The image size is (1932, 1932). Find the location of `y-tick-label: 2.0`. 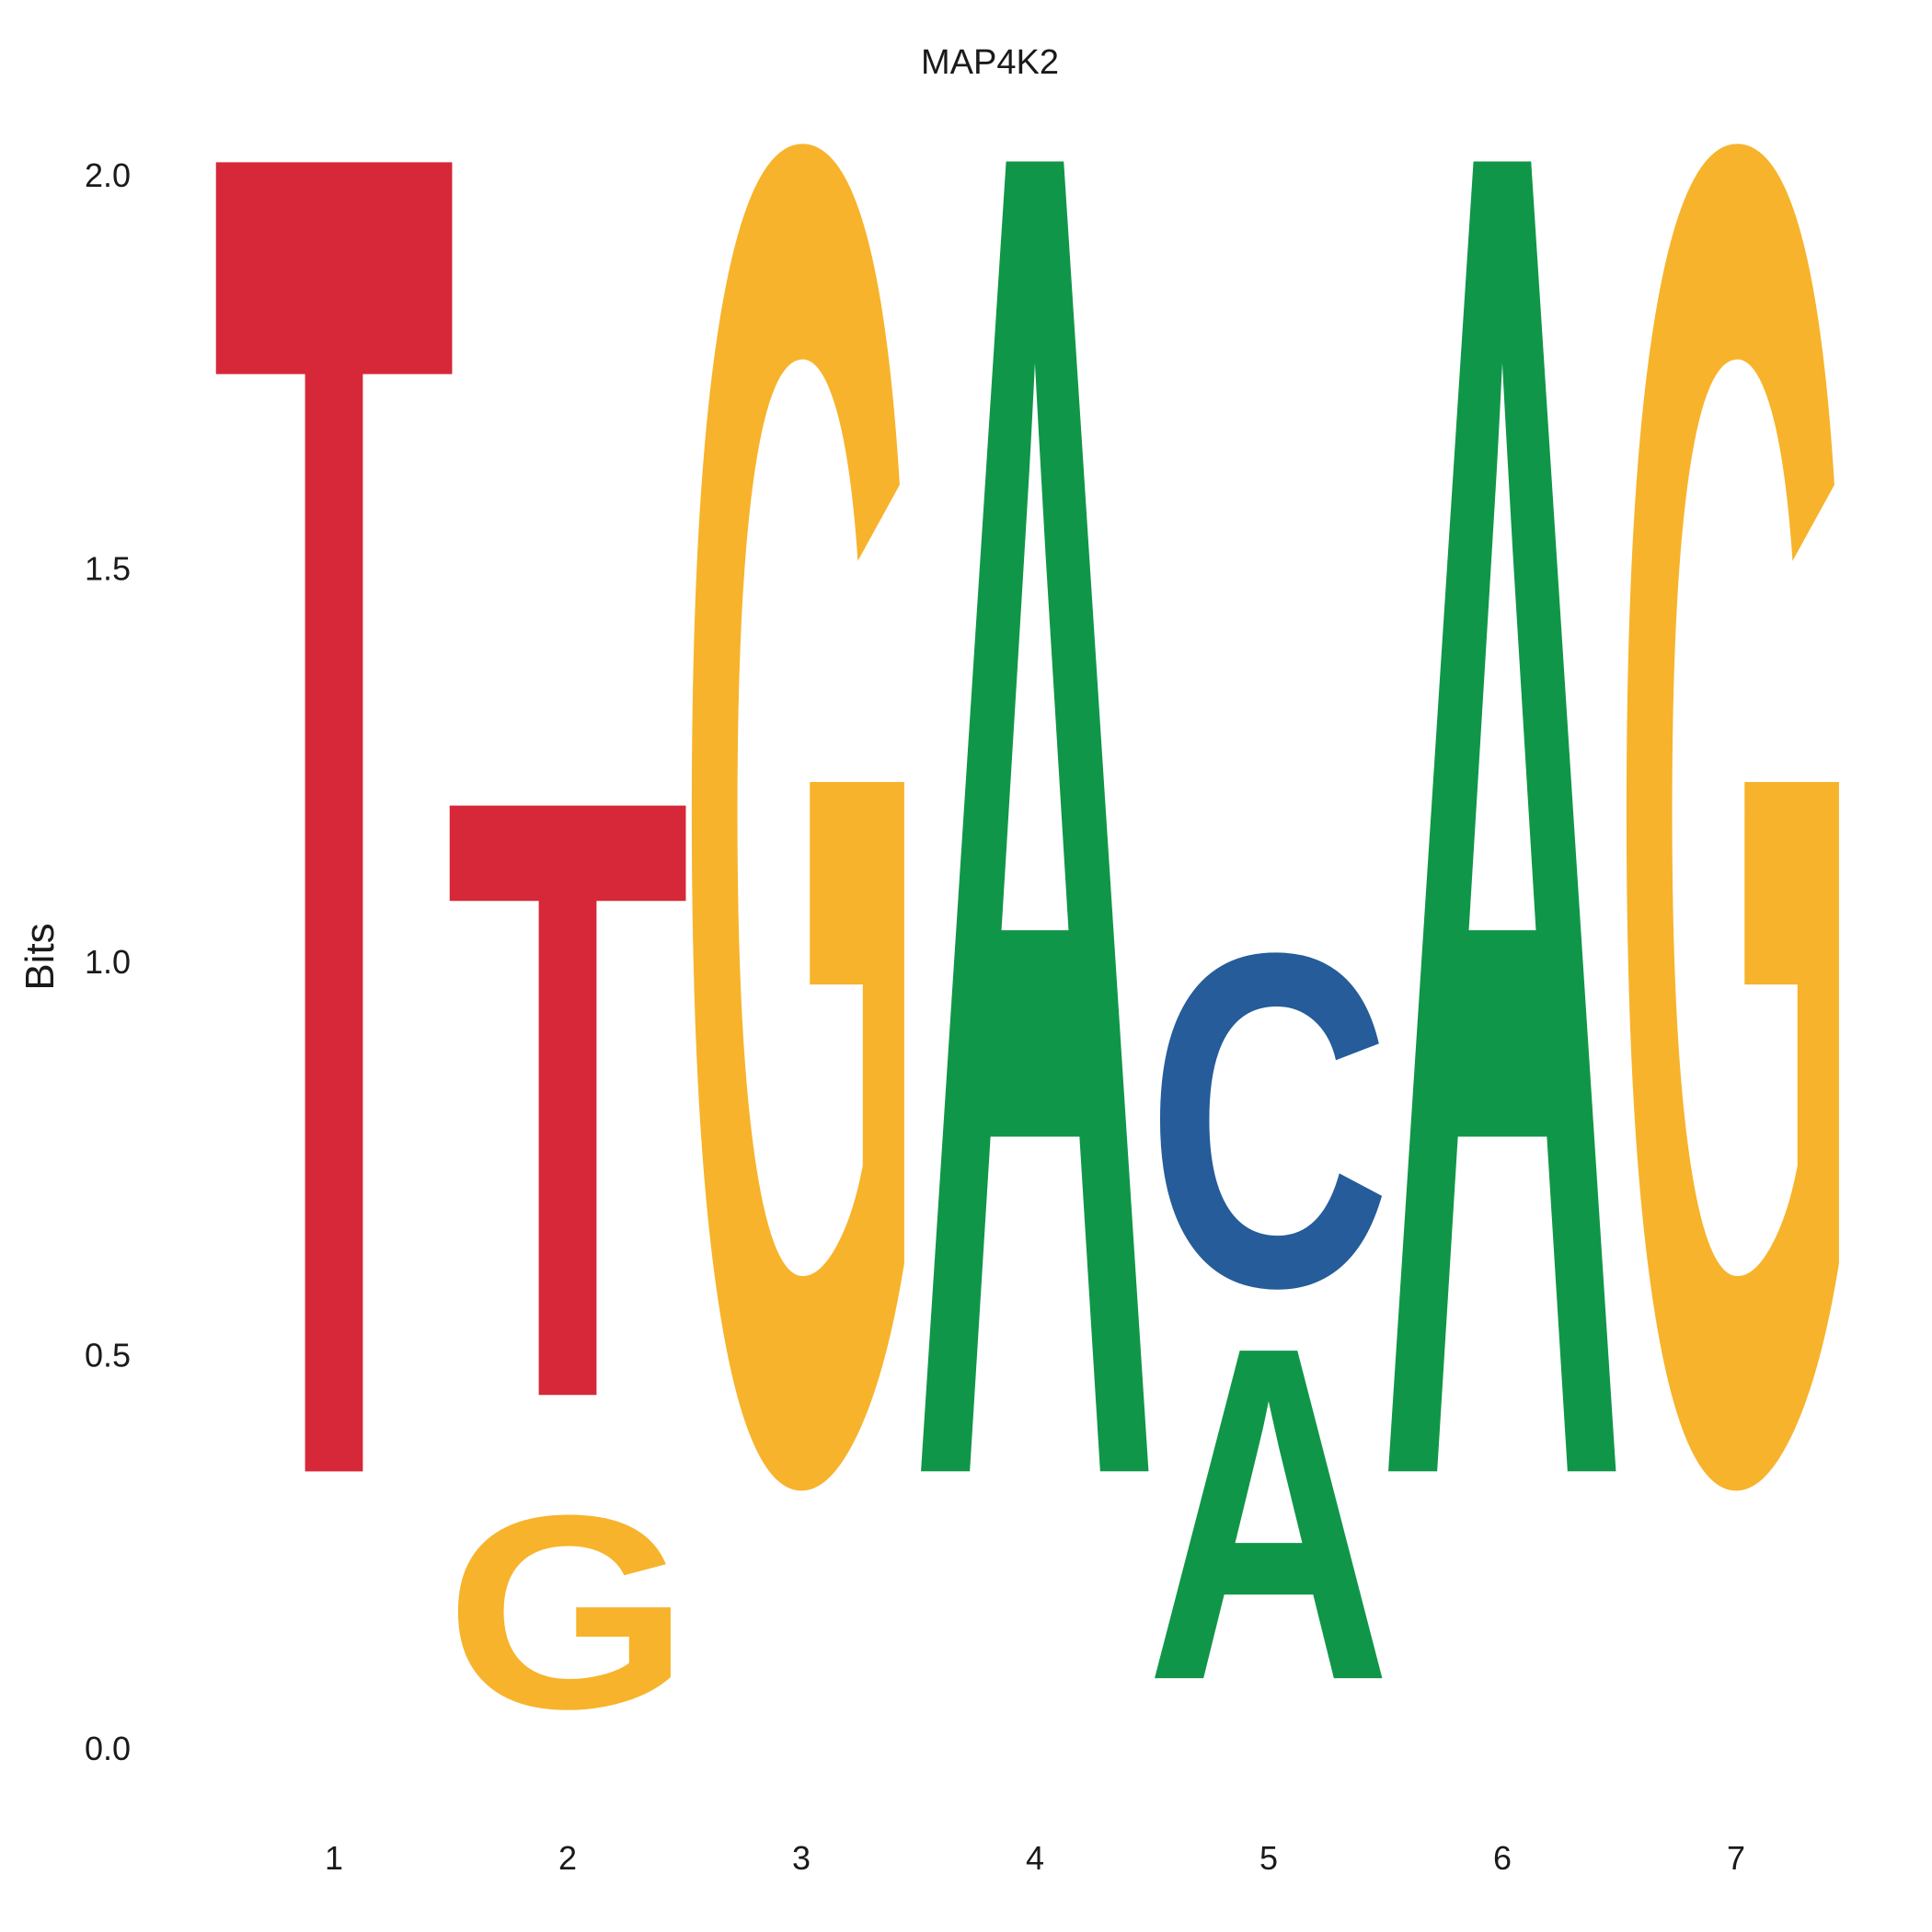

y-tick-label: 2.0 is located at coordinates (108, 175).